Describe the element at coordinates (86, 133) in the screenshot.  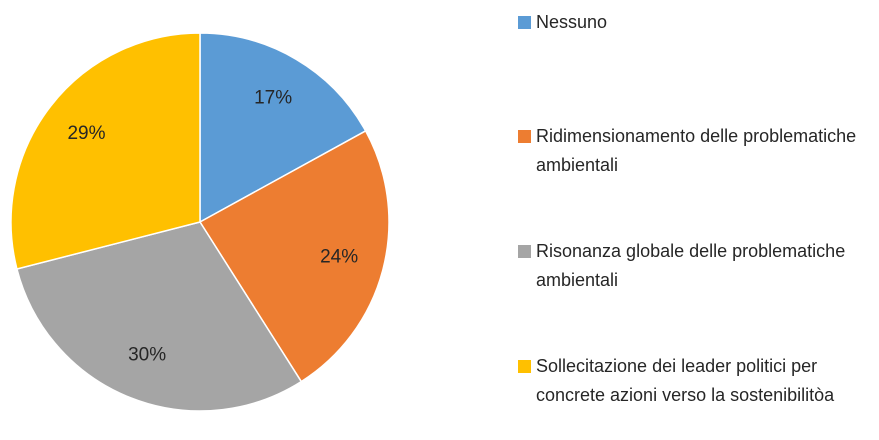
I see `data-label: 29%` at that location.